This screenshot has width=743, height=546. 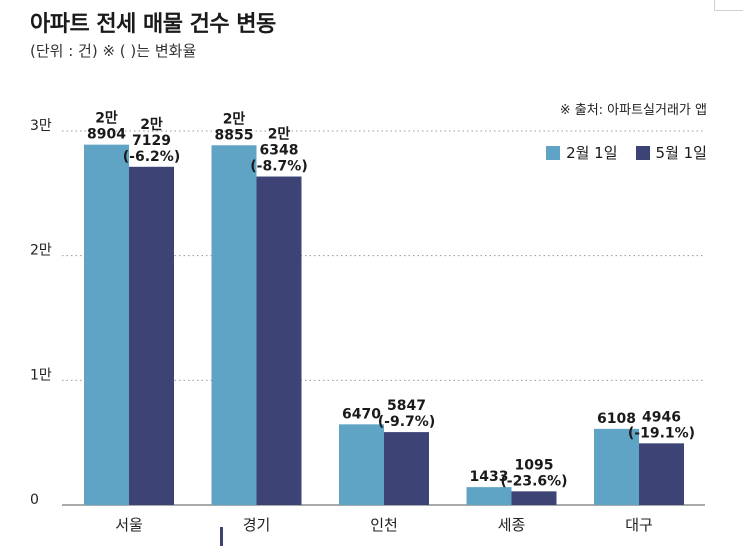 I want to click on data-label: 6470, so click(x=361, y=414).